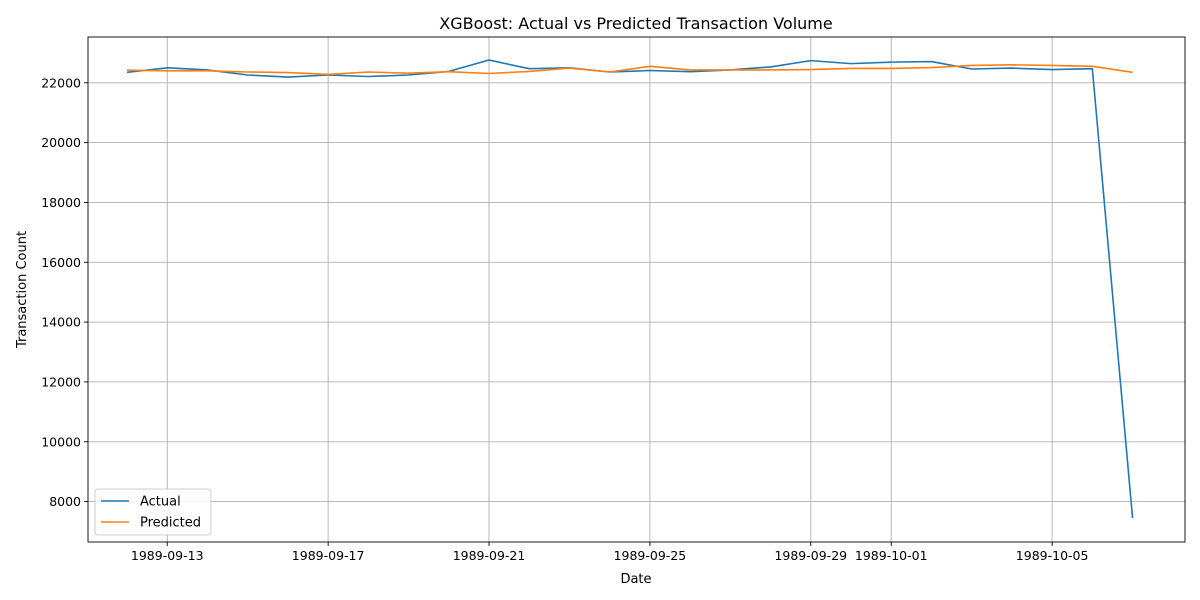  Describe the element at coordinates (891, 555) in the screenshot. I see `x-tick-label: 1989-10-01` at that location.